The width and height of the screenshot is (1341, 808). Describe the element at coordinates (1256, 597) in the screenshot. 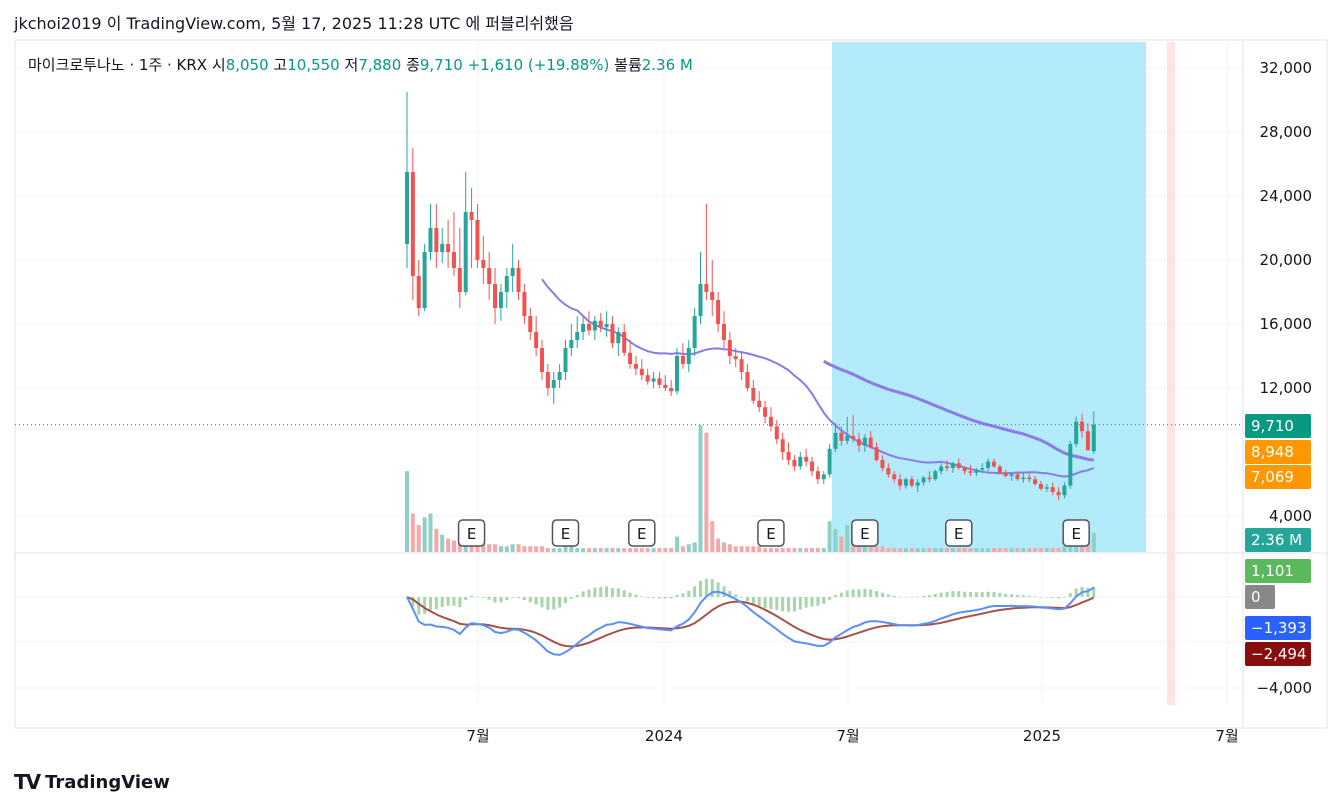

I see `zero-line-badge-label: 0` at that location.